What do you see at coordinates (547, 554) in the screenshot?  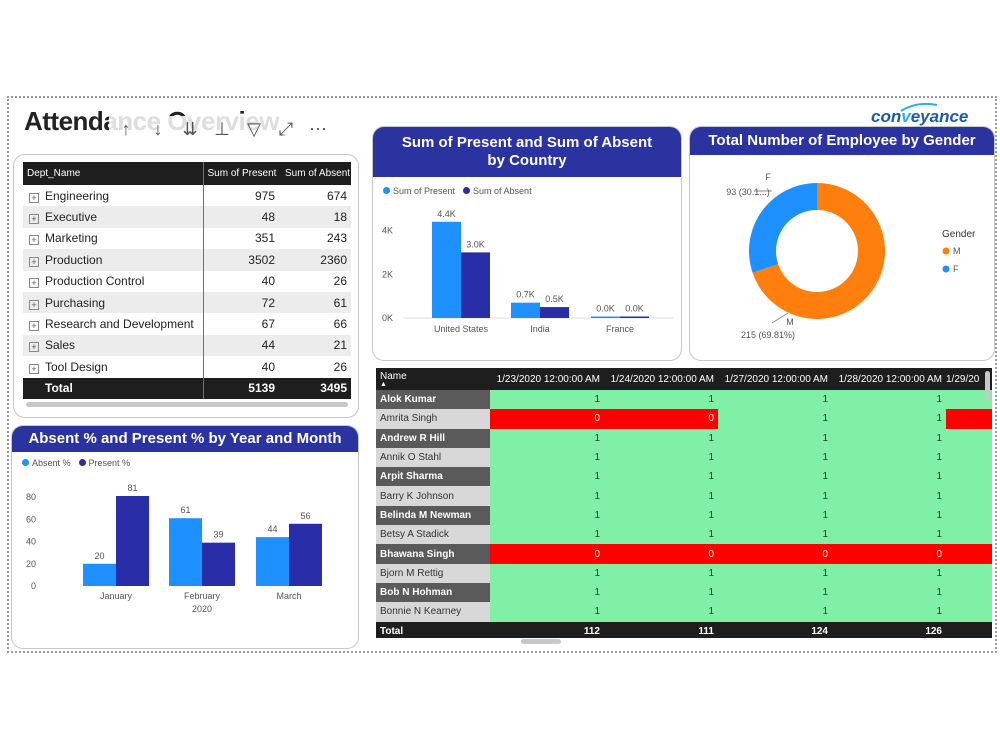 I see `attendance-cell: 0` at bounding box center [547, 554].